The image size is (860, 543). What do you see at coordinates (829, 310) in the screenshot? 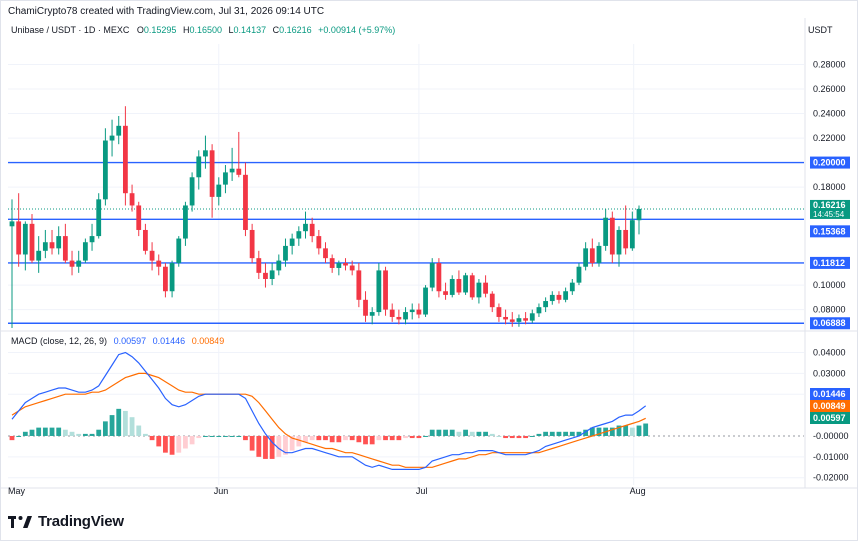
I see `price-axis-tick: 0.08000` at bounding box center [829, 310].